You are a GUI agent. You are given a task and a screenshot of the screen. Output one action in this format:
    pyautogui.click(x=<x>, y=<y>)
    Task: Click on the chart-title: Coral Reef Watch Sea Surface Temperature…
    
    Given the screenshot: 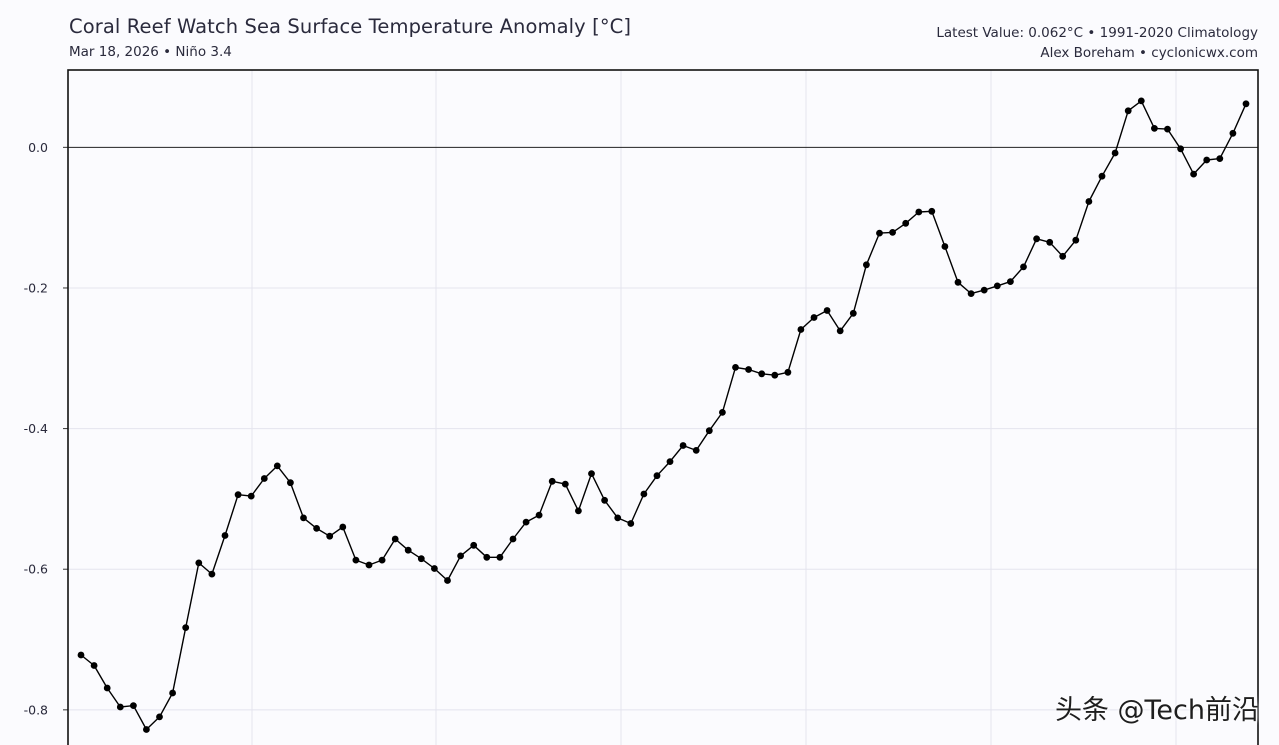 What is the action you would take?
    pyautogui.click(x=350, y=26)
    